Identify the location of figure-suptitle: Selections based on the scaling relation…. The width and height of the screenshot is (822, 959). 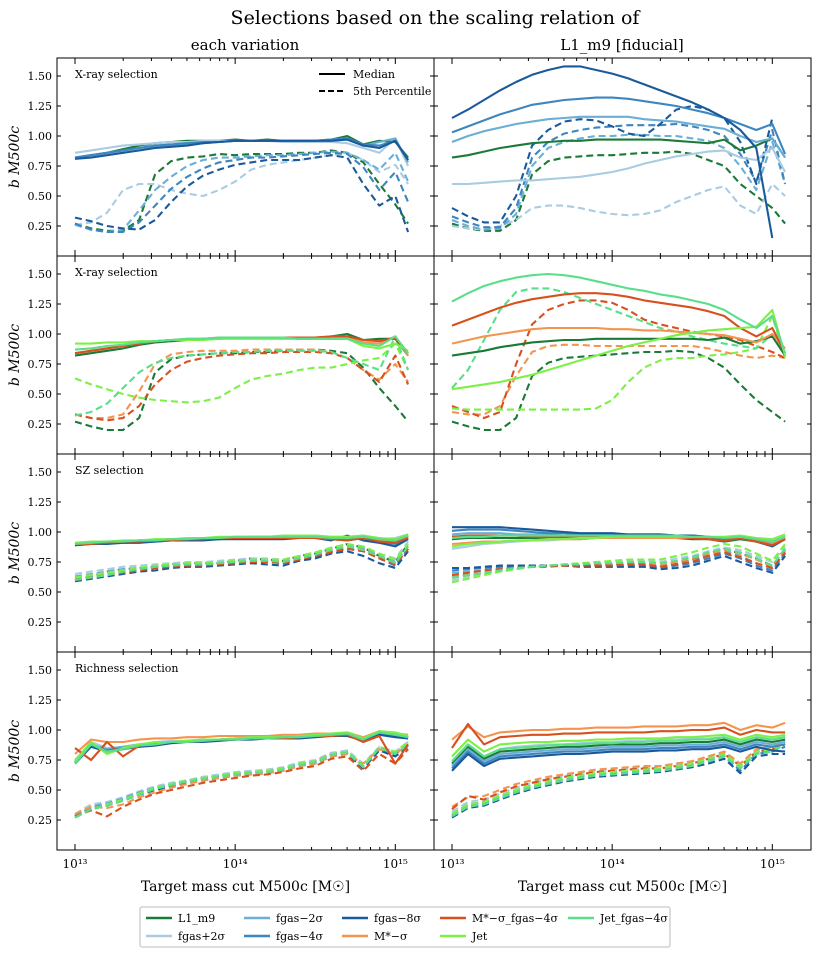
(436, 18).